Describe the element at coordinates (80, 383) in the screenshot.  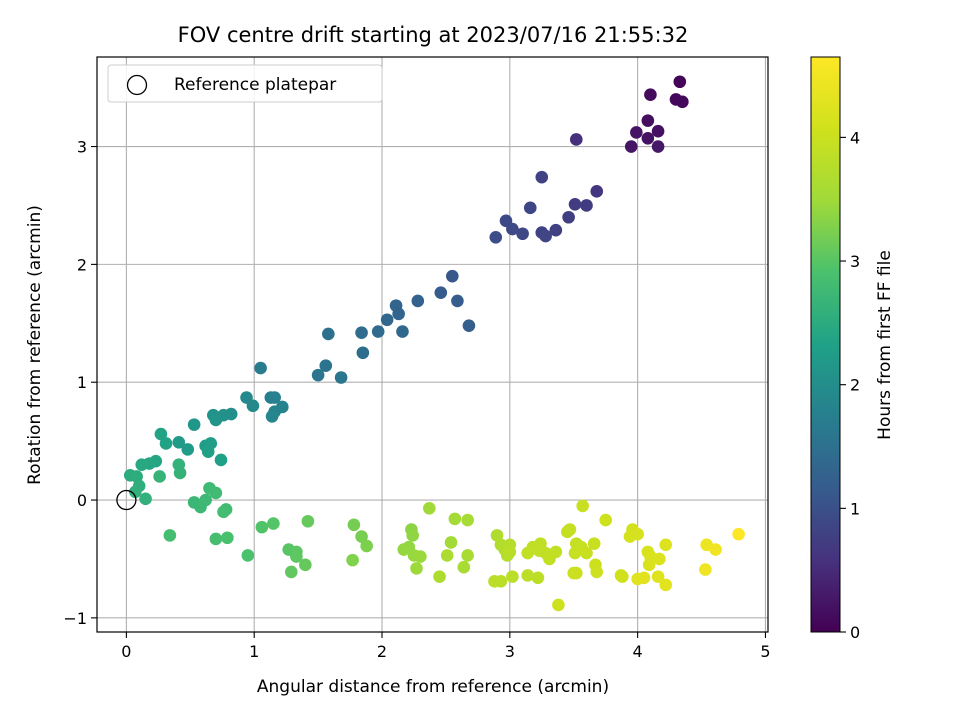
I see `y-axis: −1 0 1 2 3` at that location.